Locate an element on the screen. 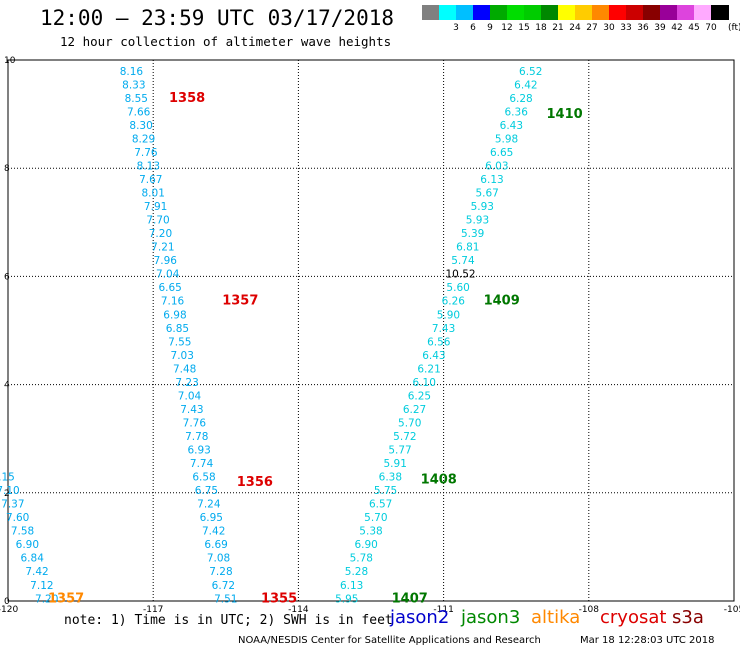  wave-height-value: 6.69 is located at coordinates (215, 545).